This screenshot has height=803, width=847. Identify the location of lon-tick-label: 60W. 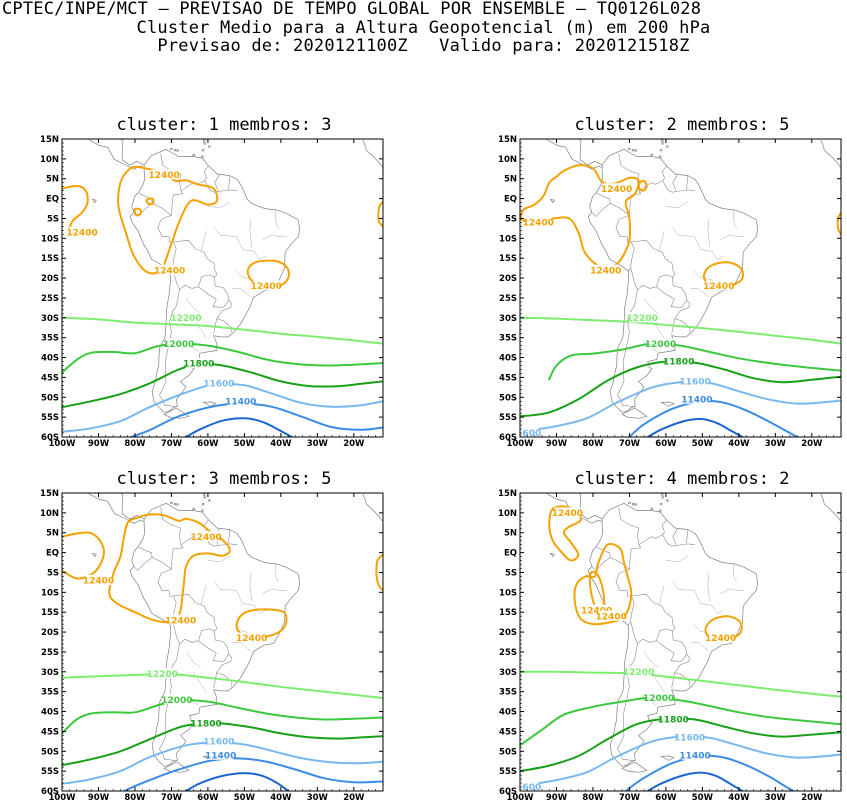
(208, 798).